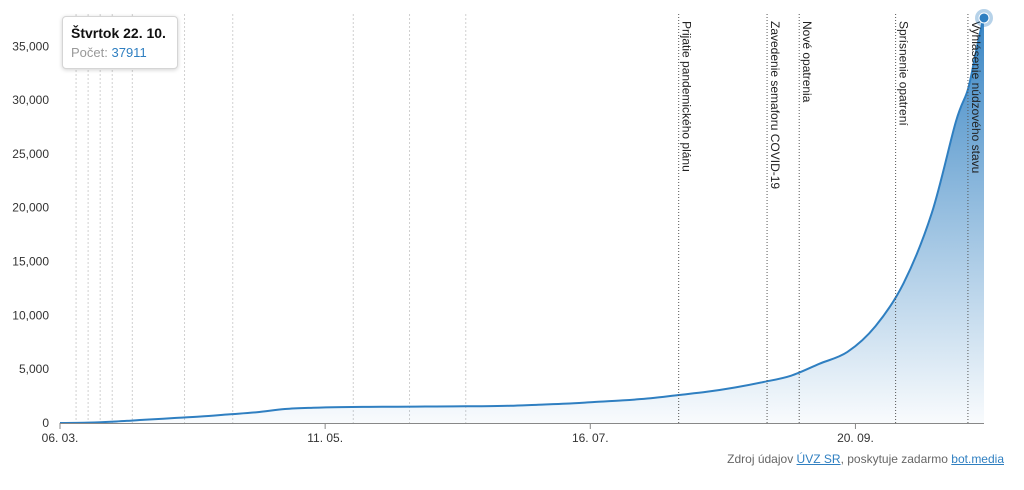 The width and height of the screenshot is (1024, 490). What do you see at coordinates (34, 369) in the screenshot?
I see `y-tick-label: 5,000` at bounding box center [34, 369].